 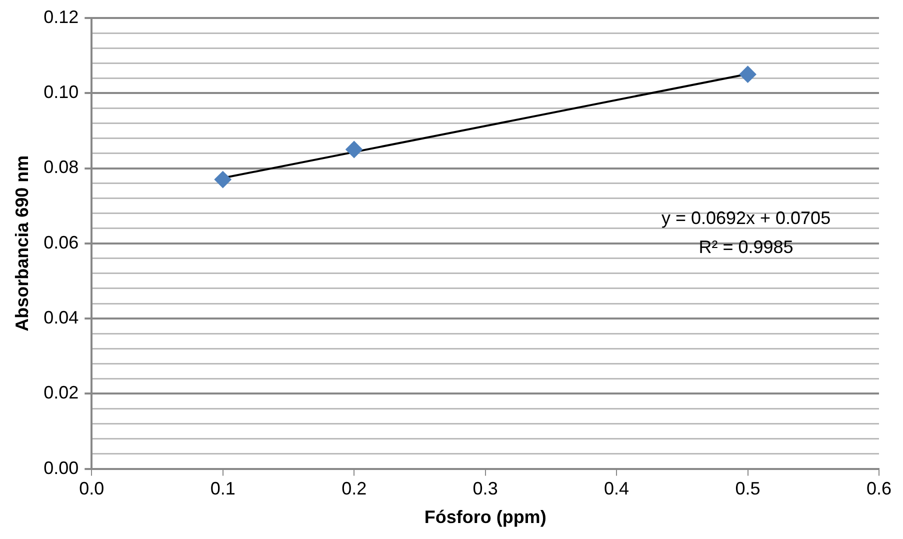 I want to click on y-tick-label: 0.02, so click(x=61, y=392).